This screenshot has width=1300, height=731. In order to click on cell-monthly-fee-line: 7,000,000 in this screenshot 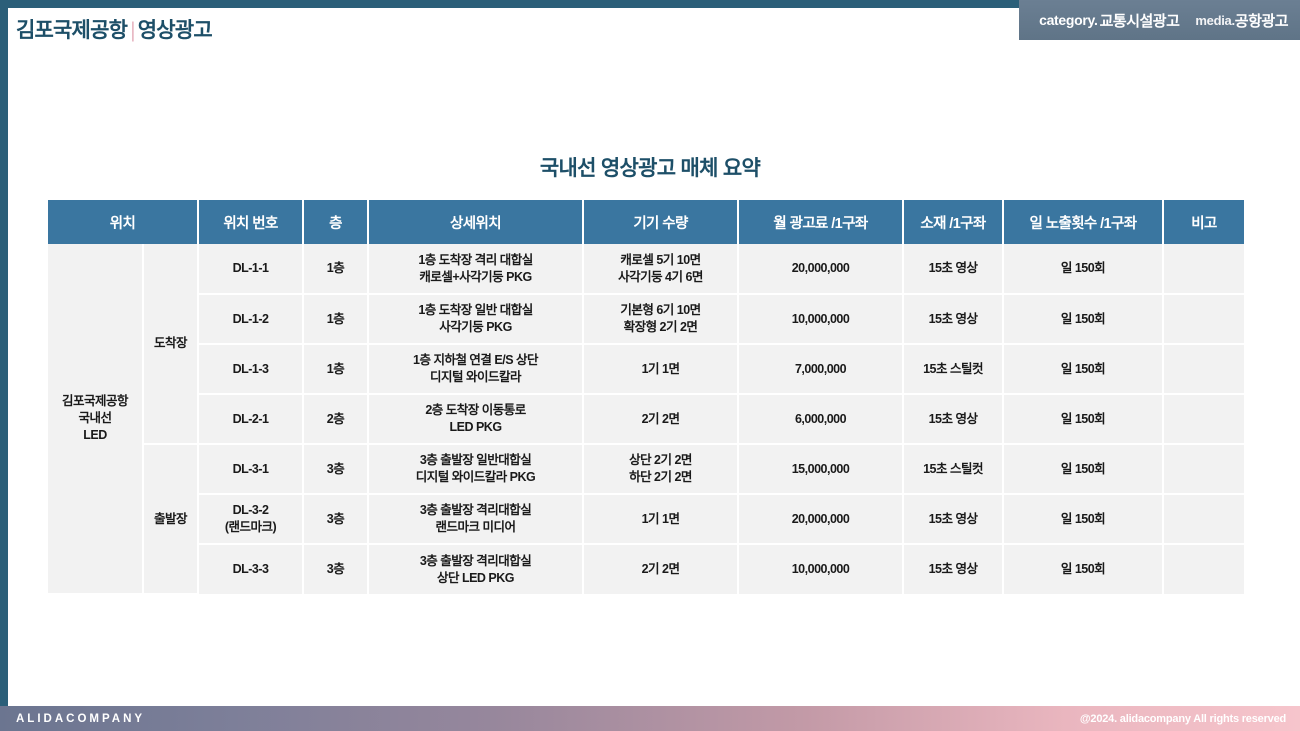, I will do `click(820, 368)`.